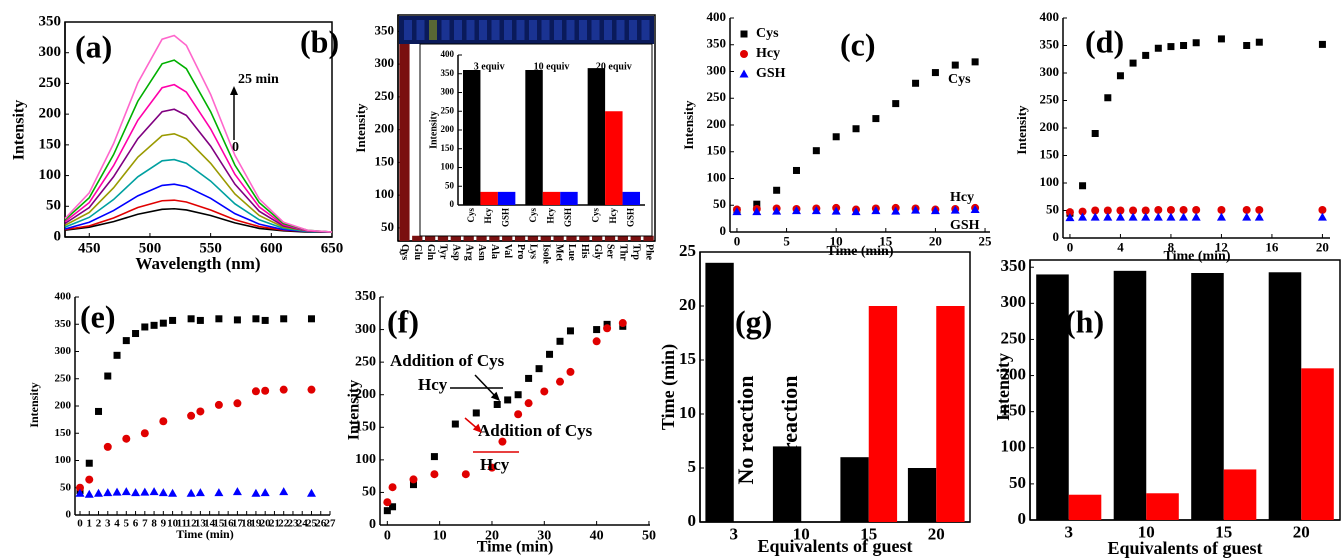 The image size is (1343, 558). I want to click on x-tick-label: Cys, so click(404, 252).